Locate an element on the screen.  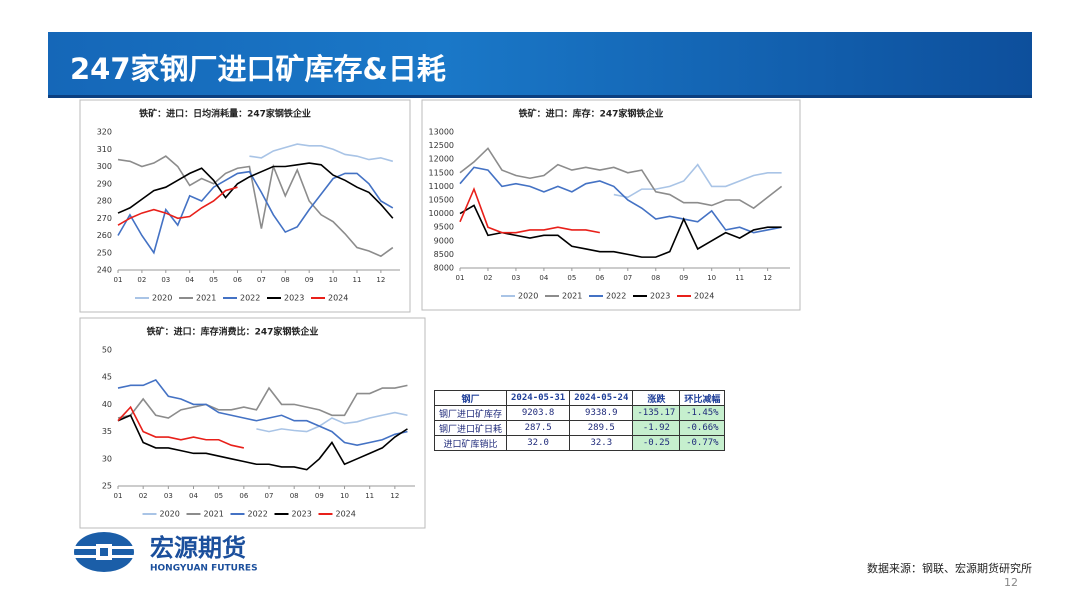
table-cell: -1.45% is located at coordinates (702, 413).